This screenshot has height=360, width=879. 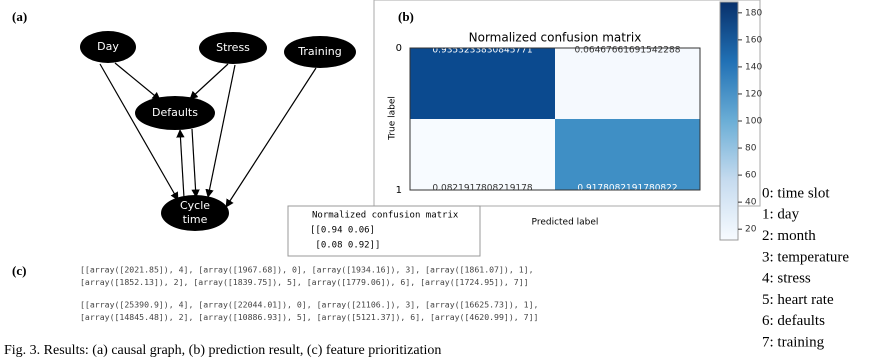 What do you see at coordinates (399, 190) in the screenshot?
I see `row-tick: 1` at bounding box center [399, 190].